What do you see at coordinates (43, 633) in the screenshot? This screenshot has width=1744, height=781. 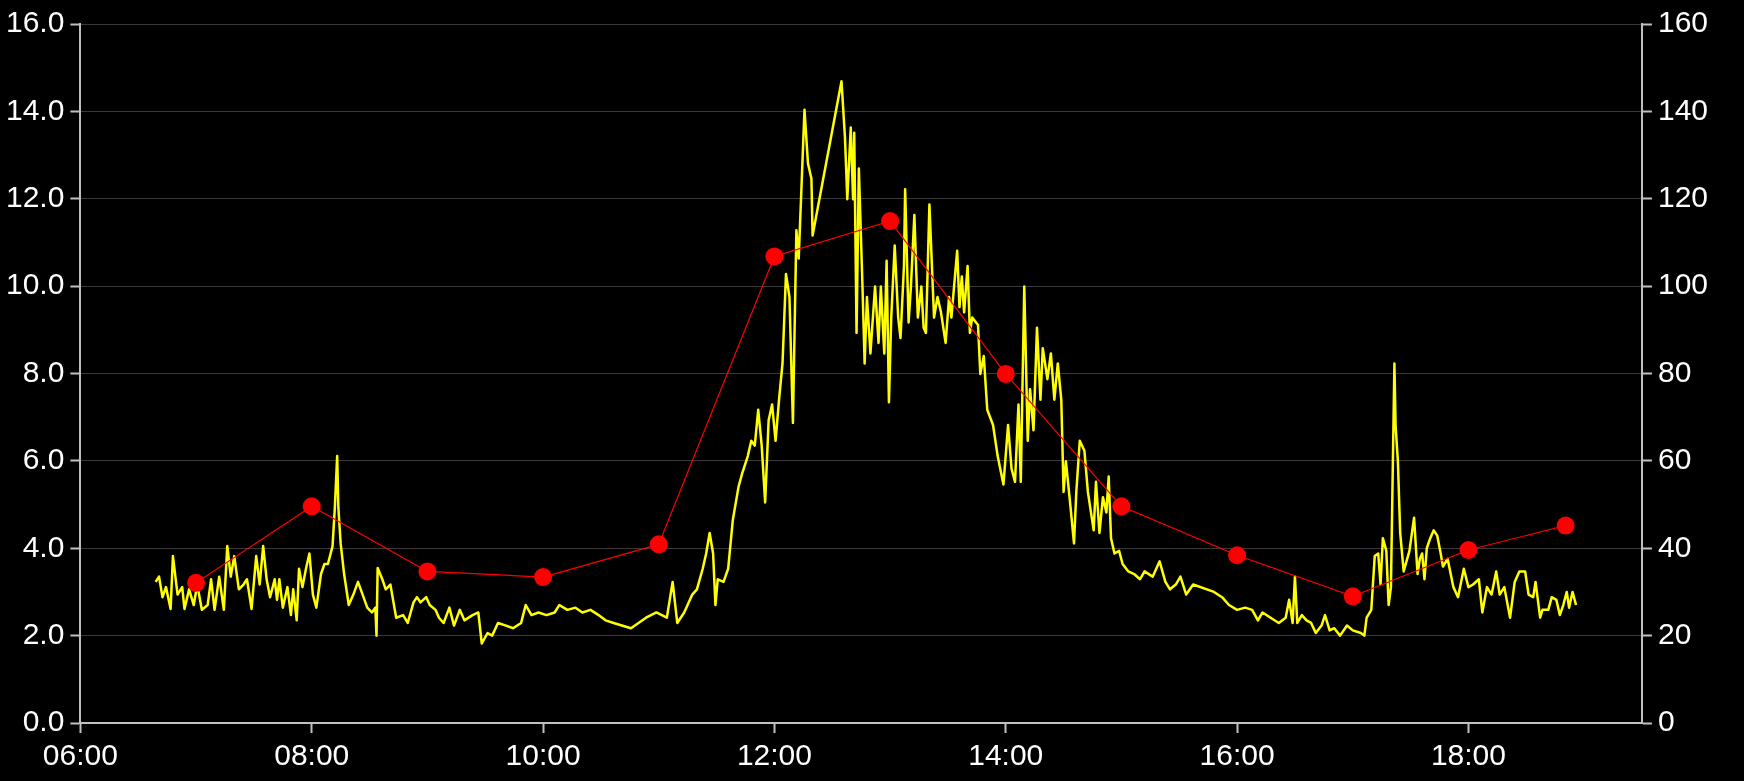 I see `y-tick-label: 2.0` at bounding box center [43, 633].